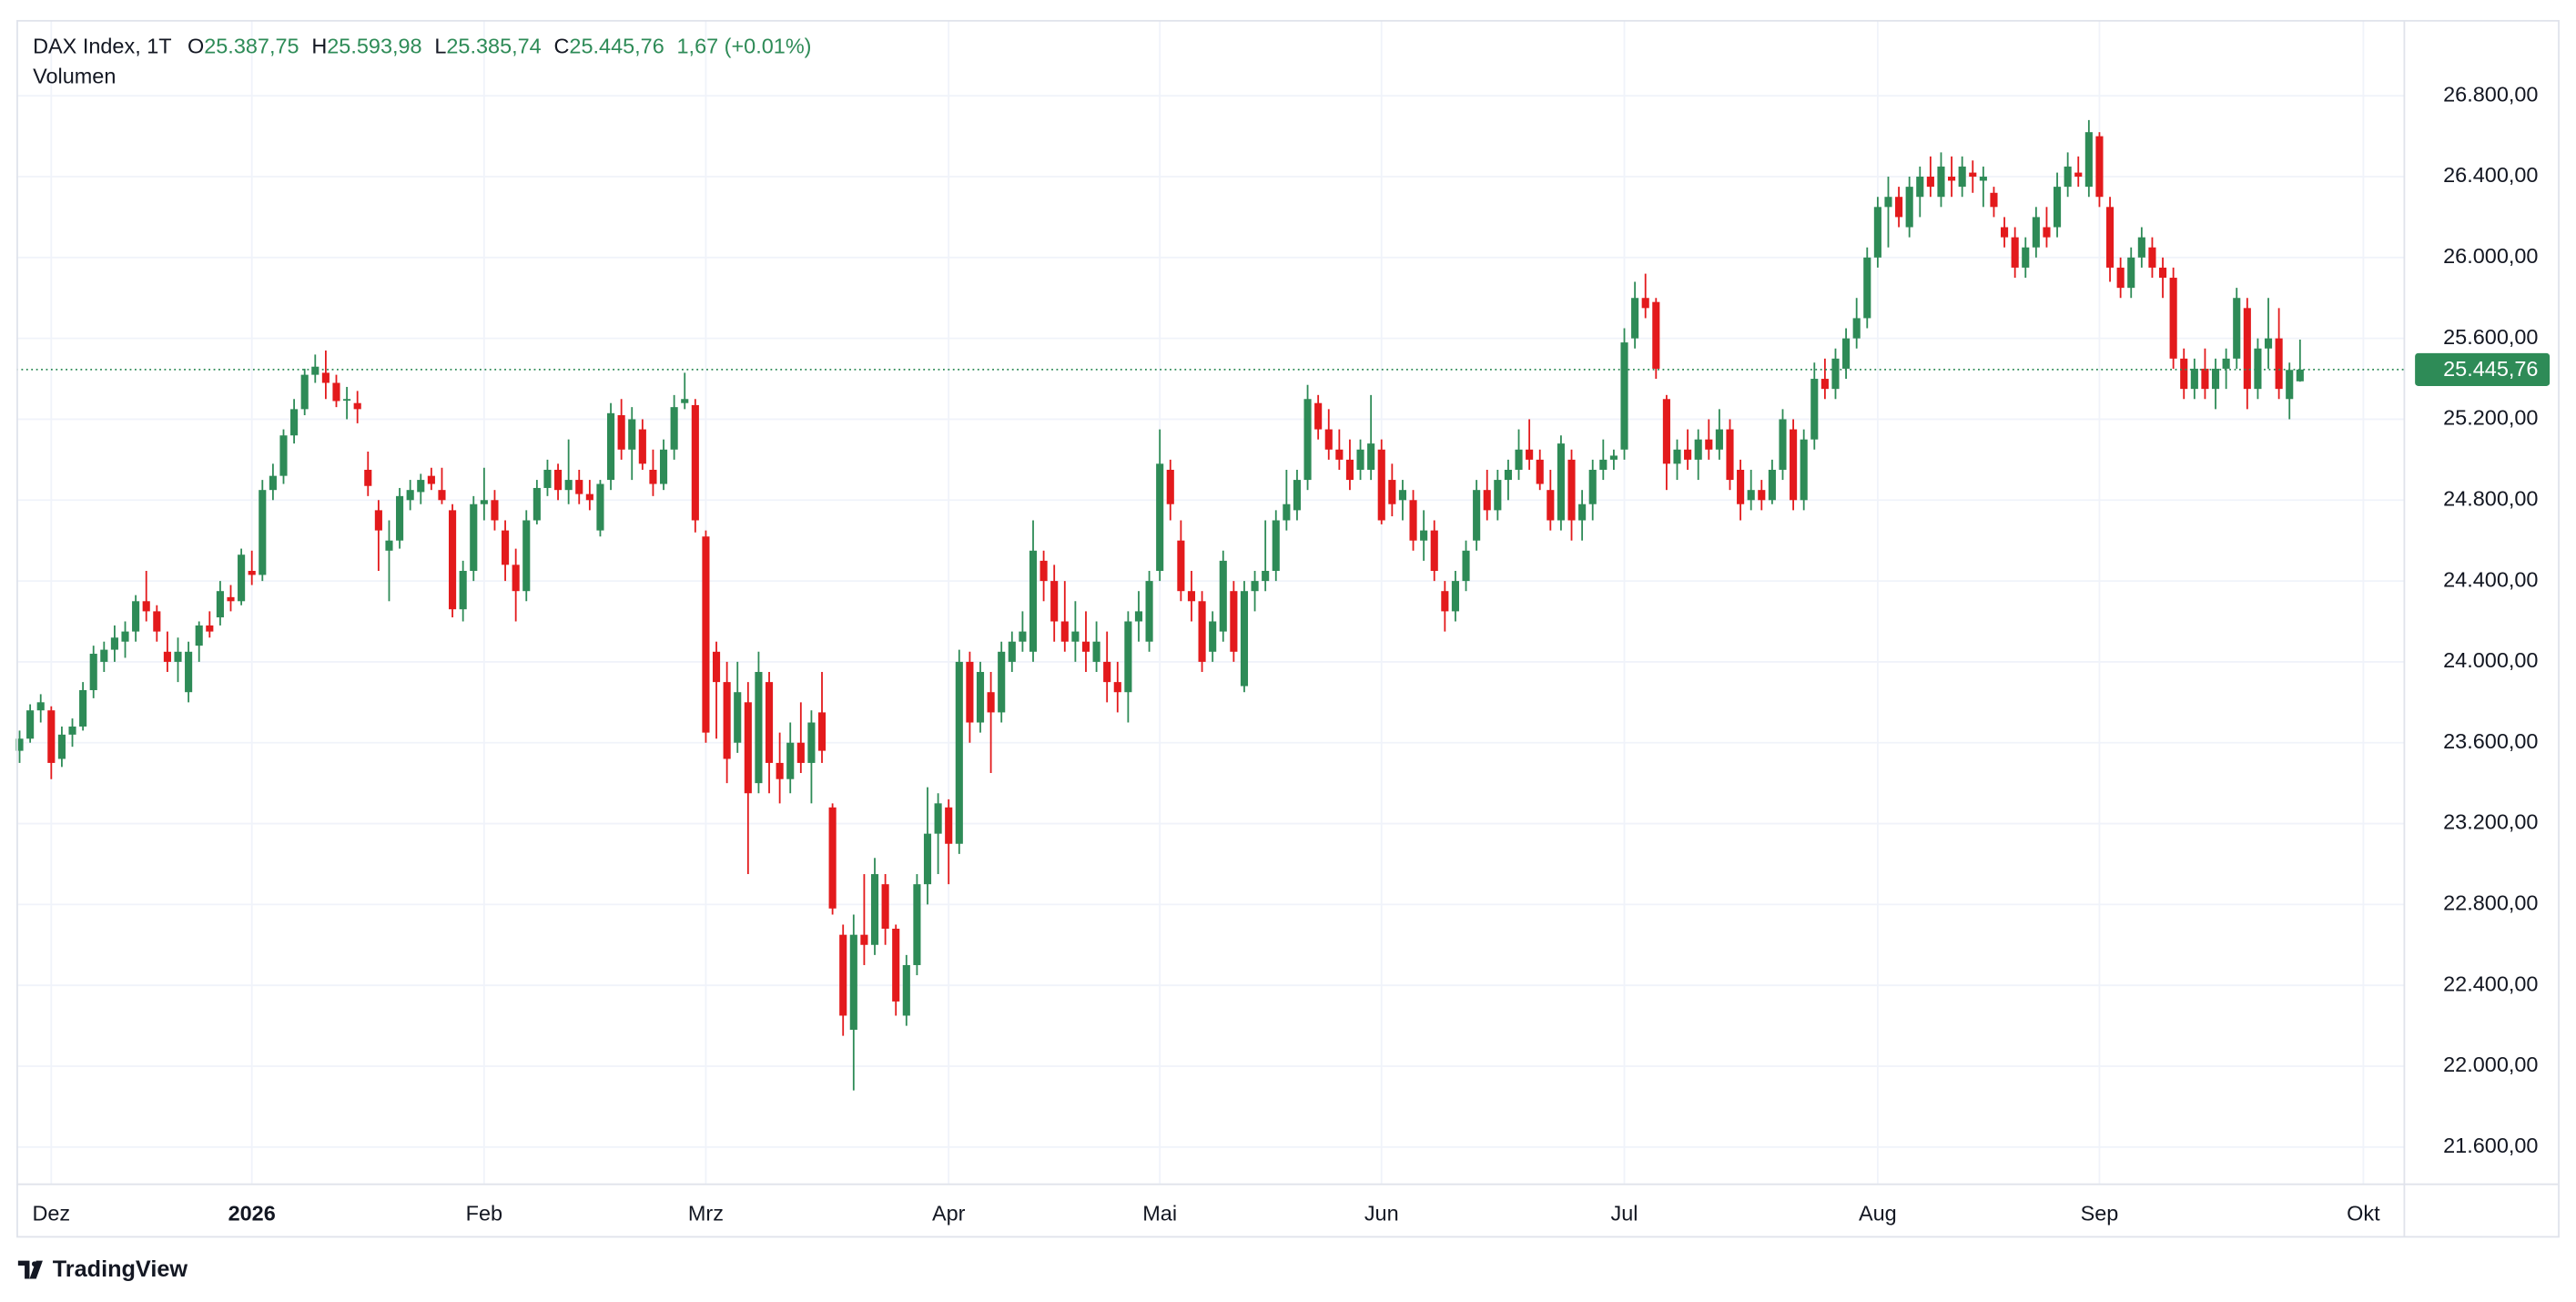  Describe the element at coordinates (1159, 1213) in the screenshot. I see `x-tick-label: Mai` at that location.